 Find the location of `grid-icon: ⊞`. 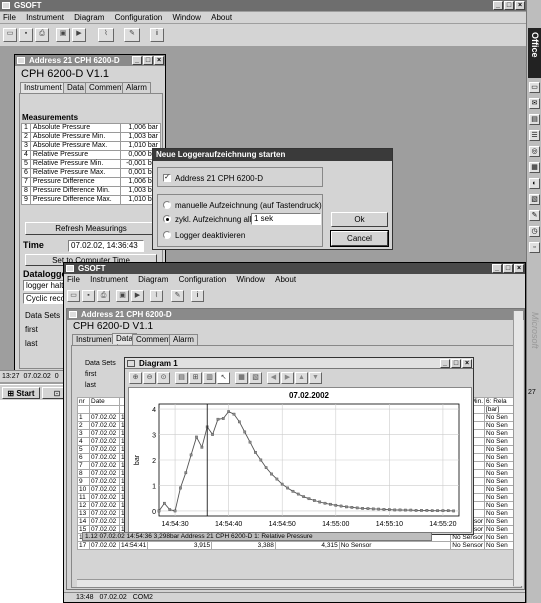

grid-icon: ⊞ is located at coordinates (195, 378).